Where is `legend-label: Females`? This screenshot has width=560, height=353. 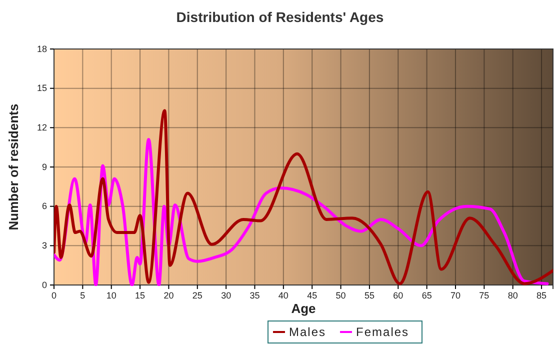
legend-label: Females is located at coordinates (383, 332).